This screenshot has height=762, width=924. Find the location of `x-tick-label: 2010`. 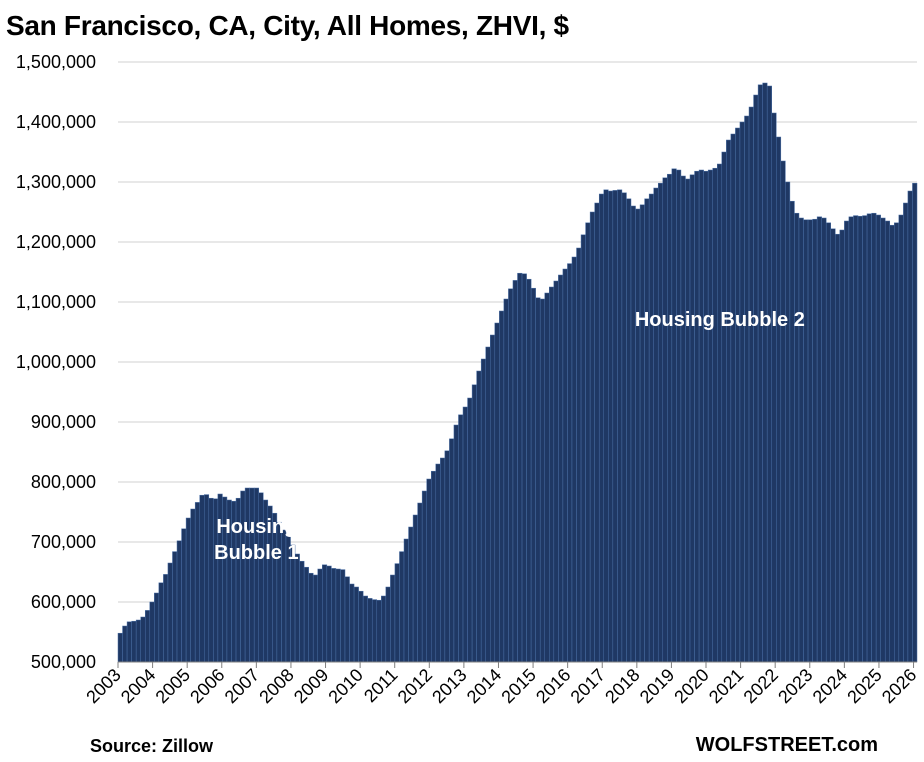

x-tick-label: 2010 is located at coordinates (345, 686).